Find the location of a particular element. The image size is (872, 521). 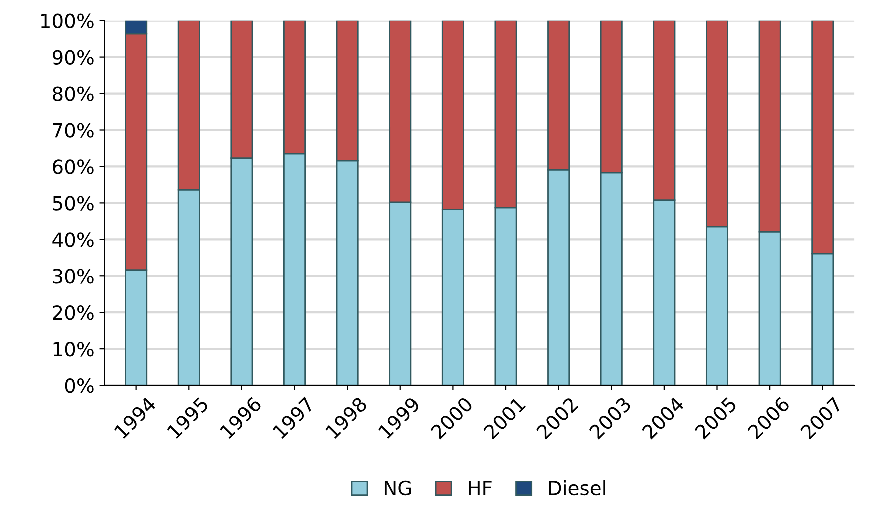

y-tick-label: 40% is located at coordinates (73, 240).